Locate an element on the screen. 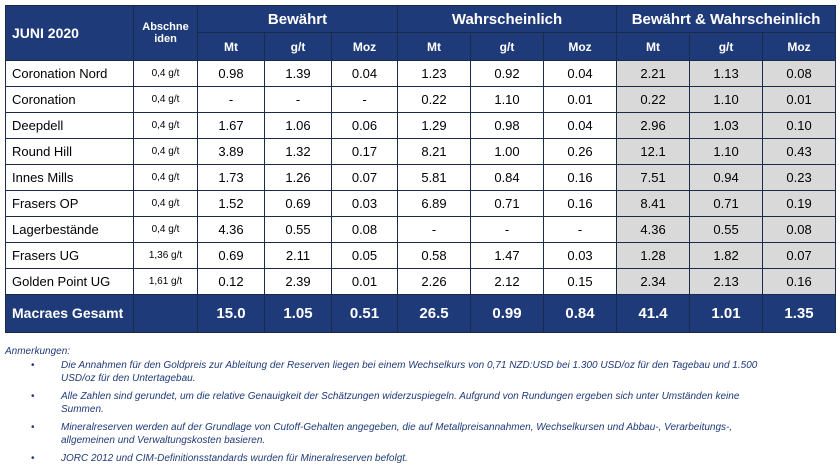  notes-title: Anmerkungen: is located at coordinates (38, 351).